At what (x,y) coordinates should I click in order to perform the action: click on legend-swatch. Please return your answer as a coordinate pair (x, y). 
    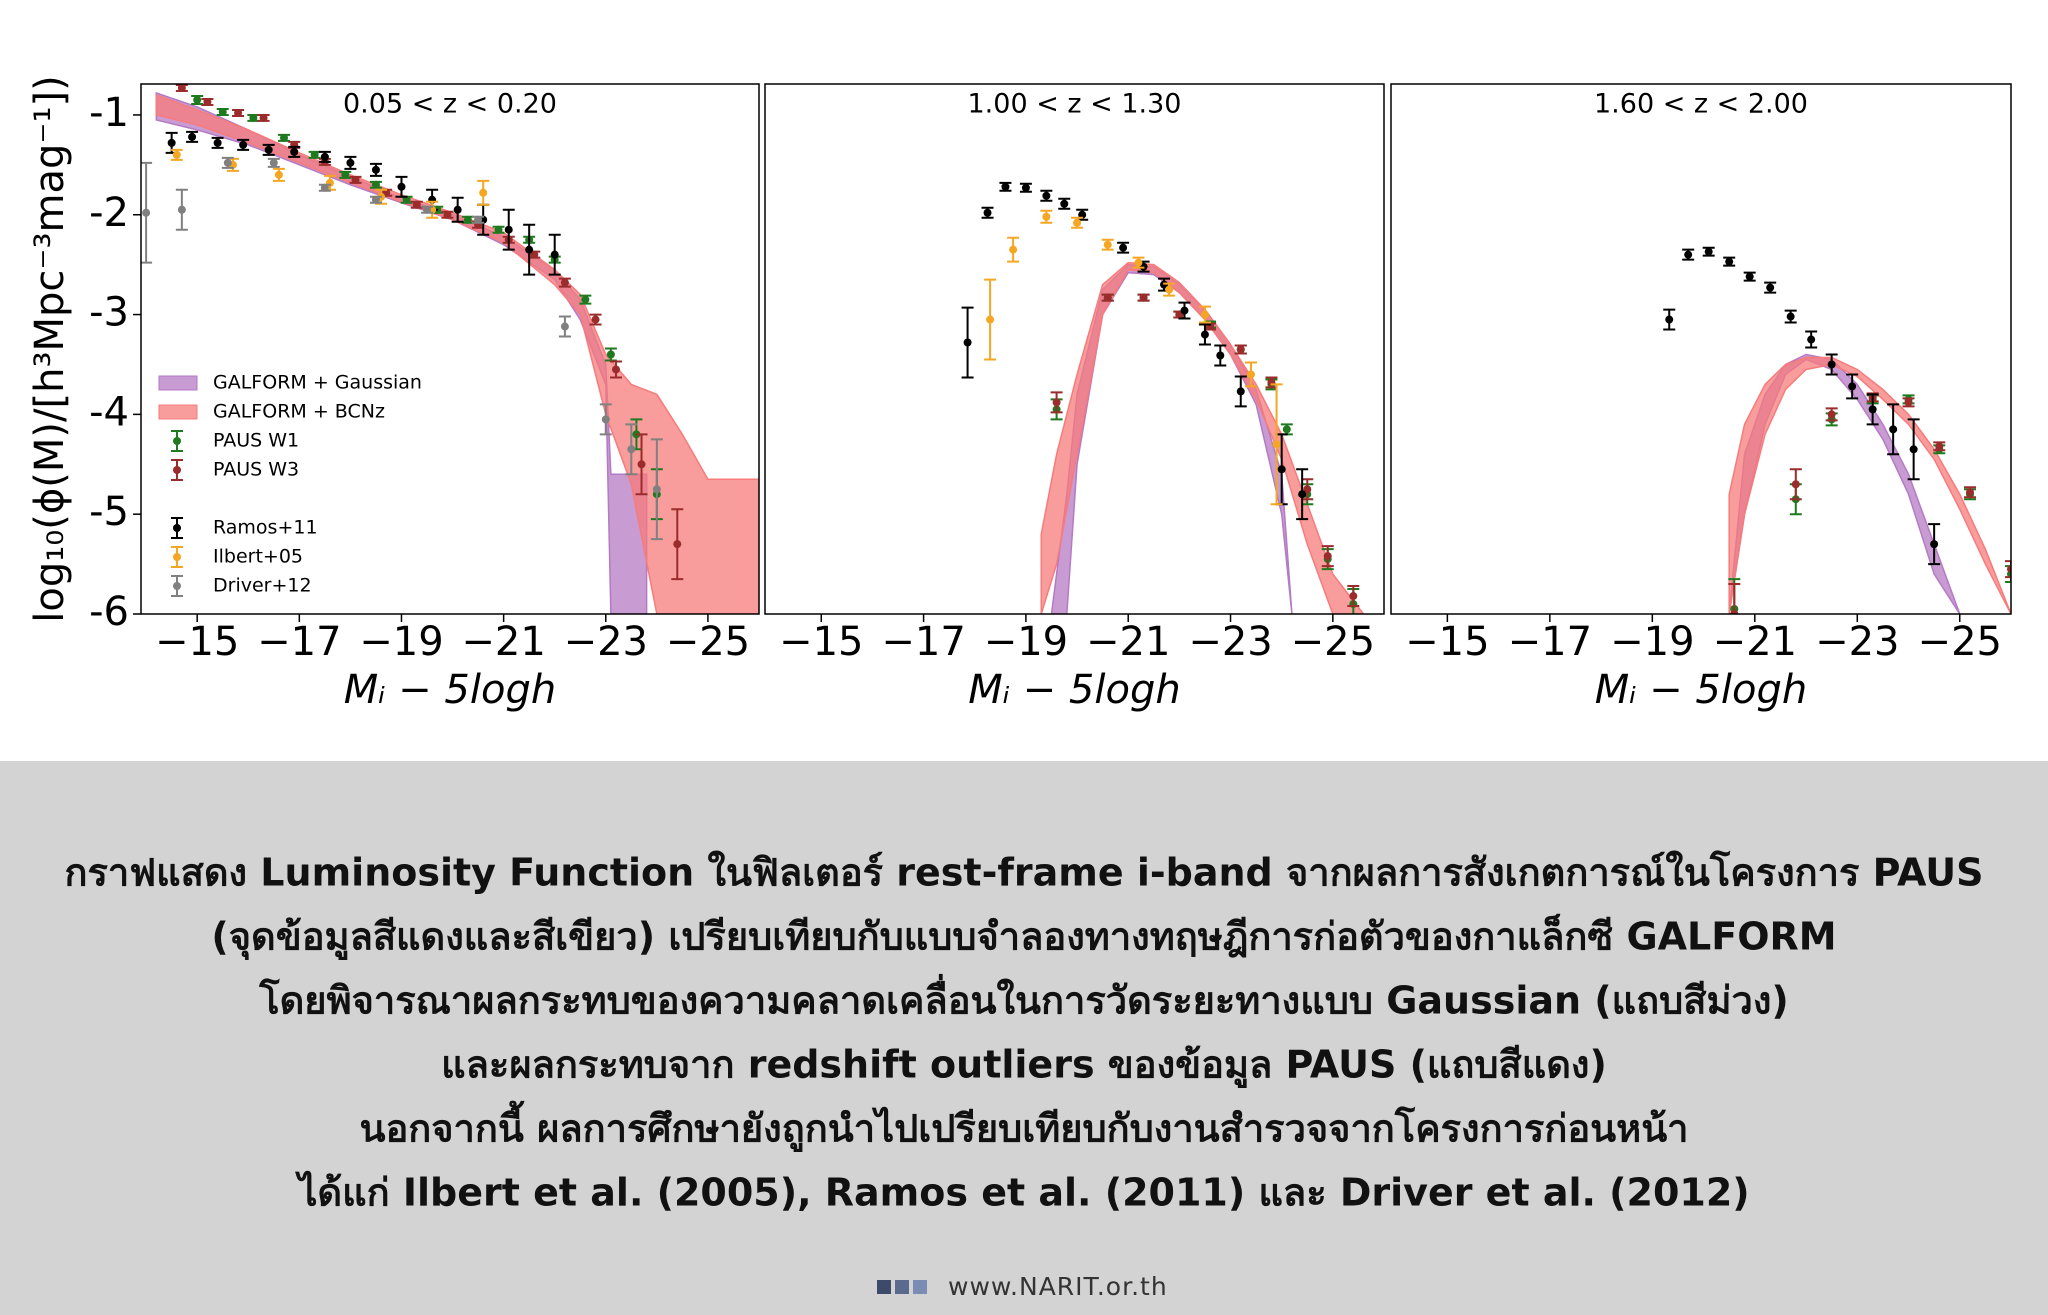
    Looking at the image, I should click on (178, 412).